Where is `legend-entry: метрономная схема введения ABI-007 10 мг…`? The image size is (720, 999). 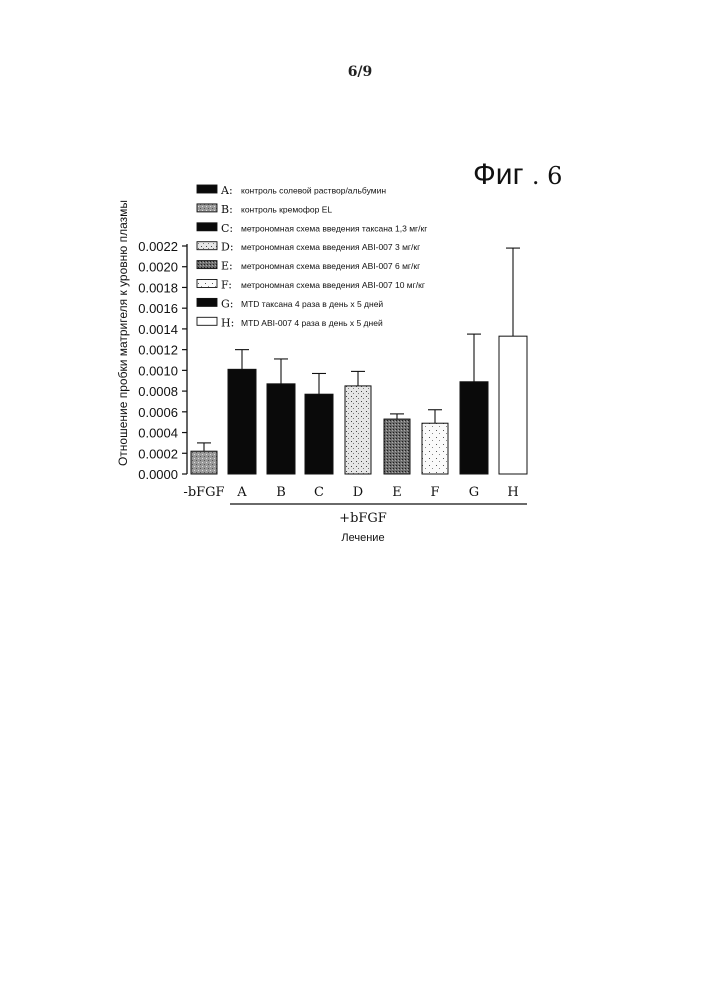 legend-entry: метрономная схема введения ABI-007 10 мг… is located at coordinates (333, 285).